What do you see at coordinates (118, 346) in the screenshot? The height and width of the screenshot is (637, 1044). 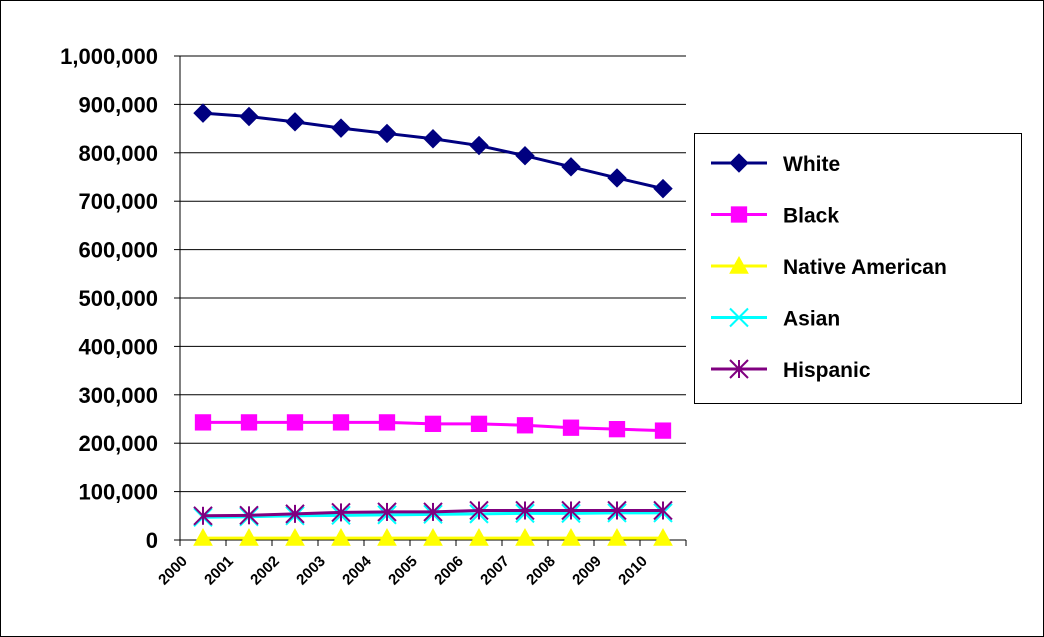 I see `y-tick-label: 400,000` at bounding box center [118, 346].